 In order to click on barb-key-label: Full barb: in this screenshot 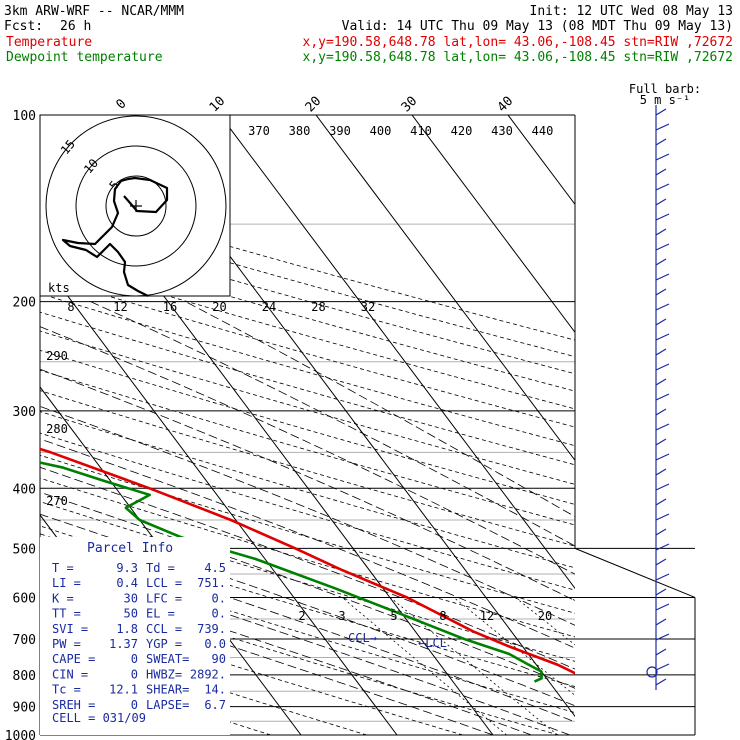, I will do `click(665, 89)`.